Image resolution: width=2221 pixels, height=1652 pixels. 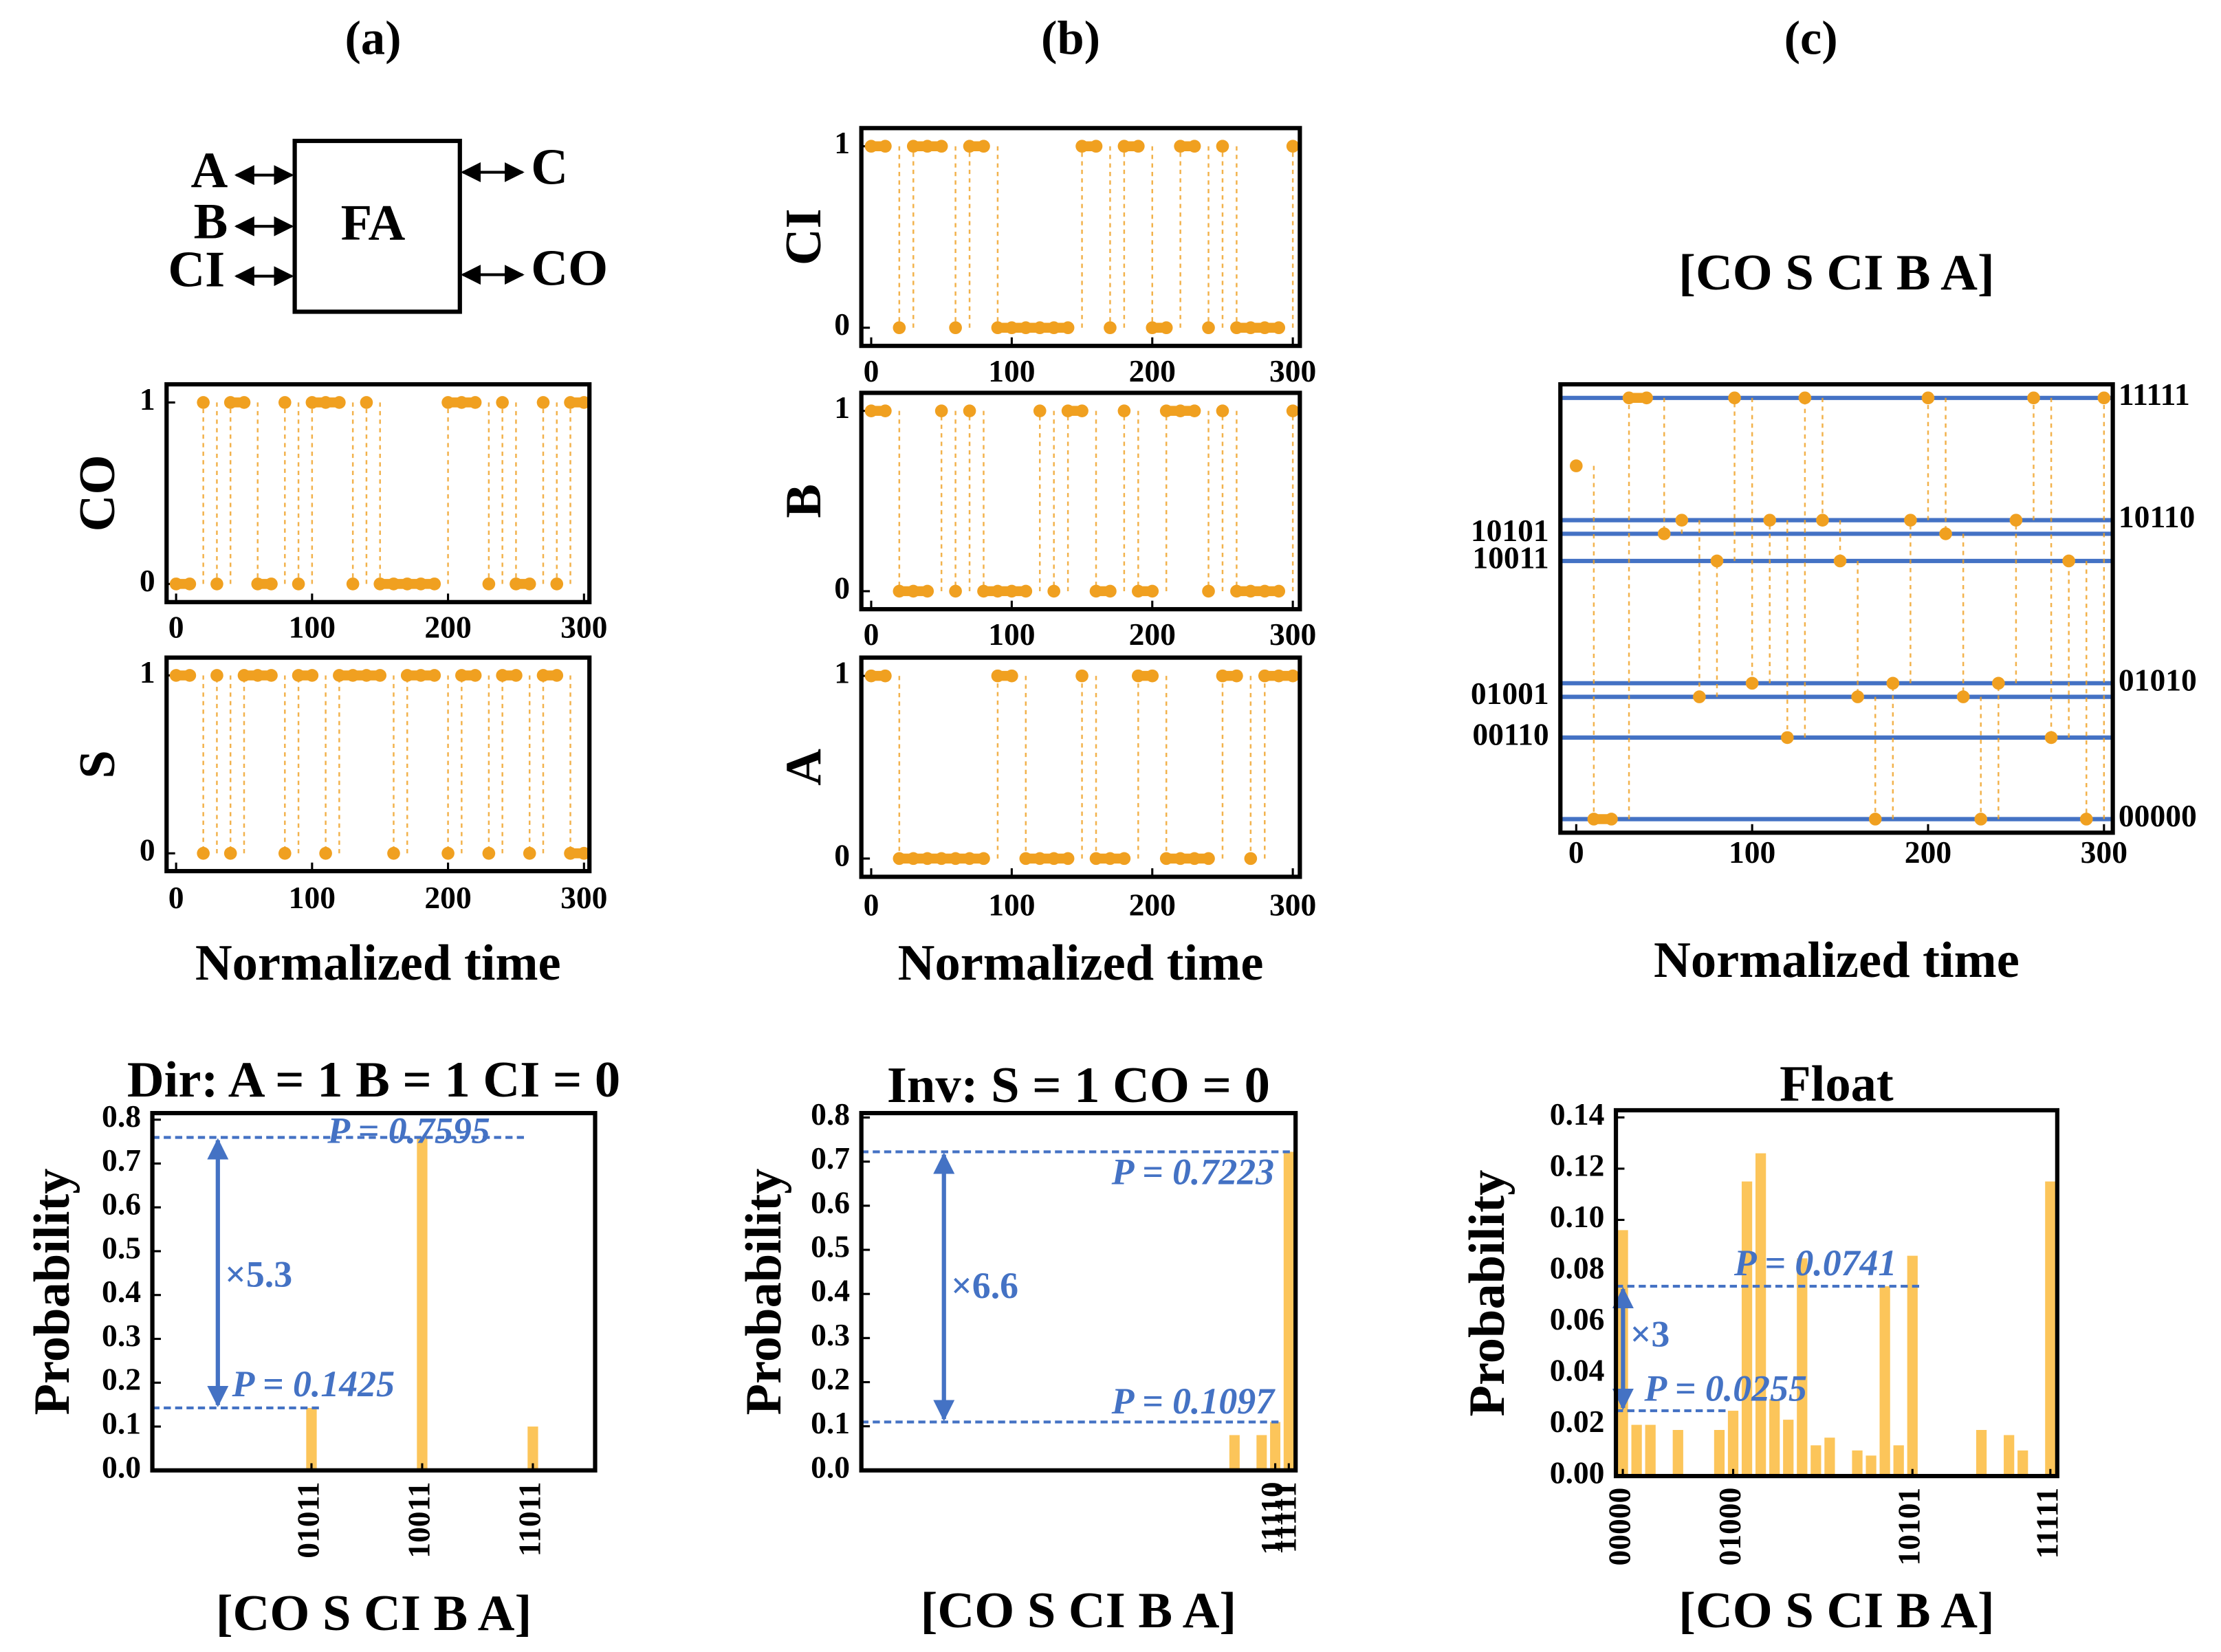 What do you see at coordinates (1152, 904) in the screenshot?
I see `x-tick-label: 200` at bounding box center [1152, 904].